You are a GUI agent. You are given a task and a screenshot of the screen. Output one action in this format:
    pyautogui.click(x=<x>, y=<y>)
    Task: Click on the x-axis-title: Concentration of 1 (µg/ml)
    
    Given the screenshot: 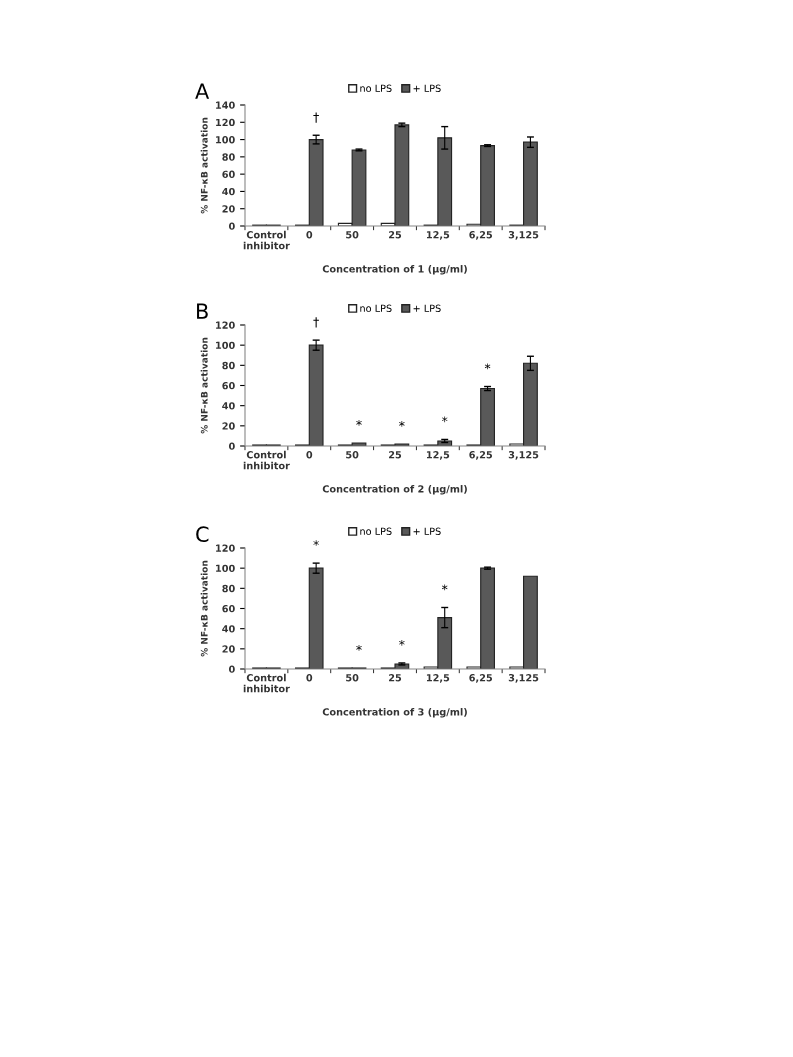 What is the action you would take?
    pyautogui.click(x=394, y=270)
    